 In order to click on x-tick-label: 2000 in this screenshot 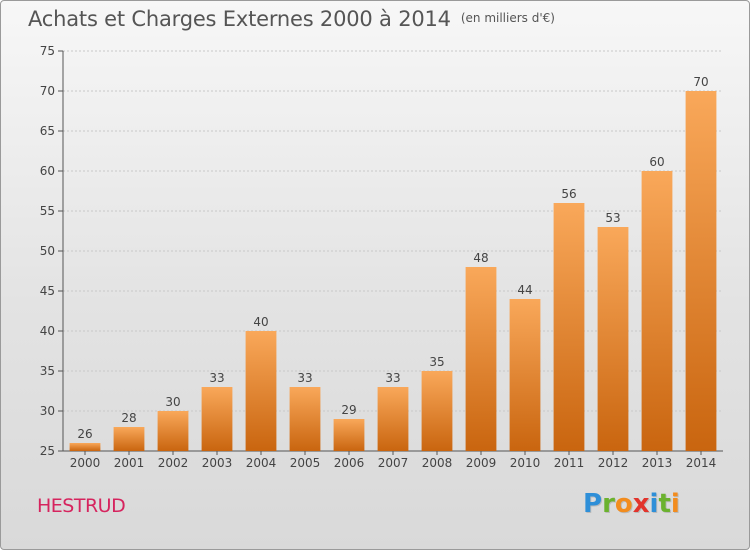, I will do `click(85, 463)`.